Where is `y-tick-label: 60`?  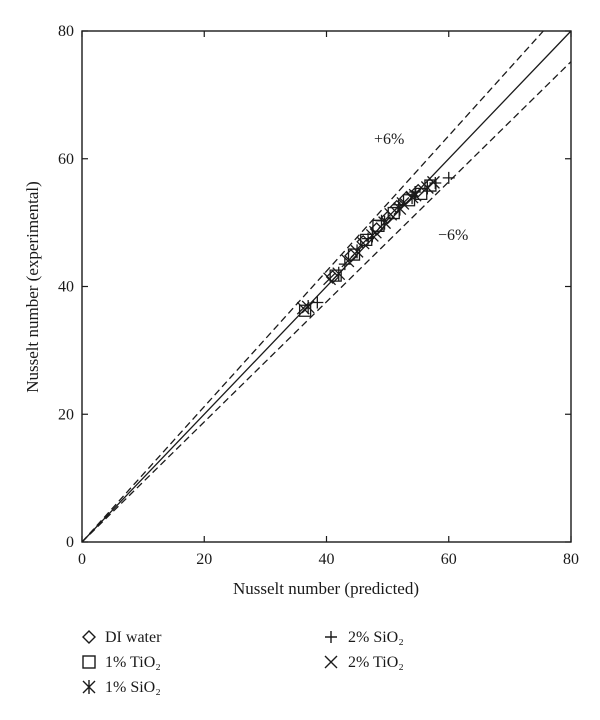 y-tick-label: 60 is located at coordinates (66, 159).